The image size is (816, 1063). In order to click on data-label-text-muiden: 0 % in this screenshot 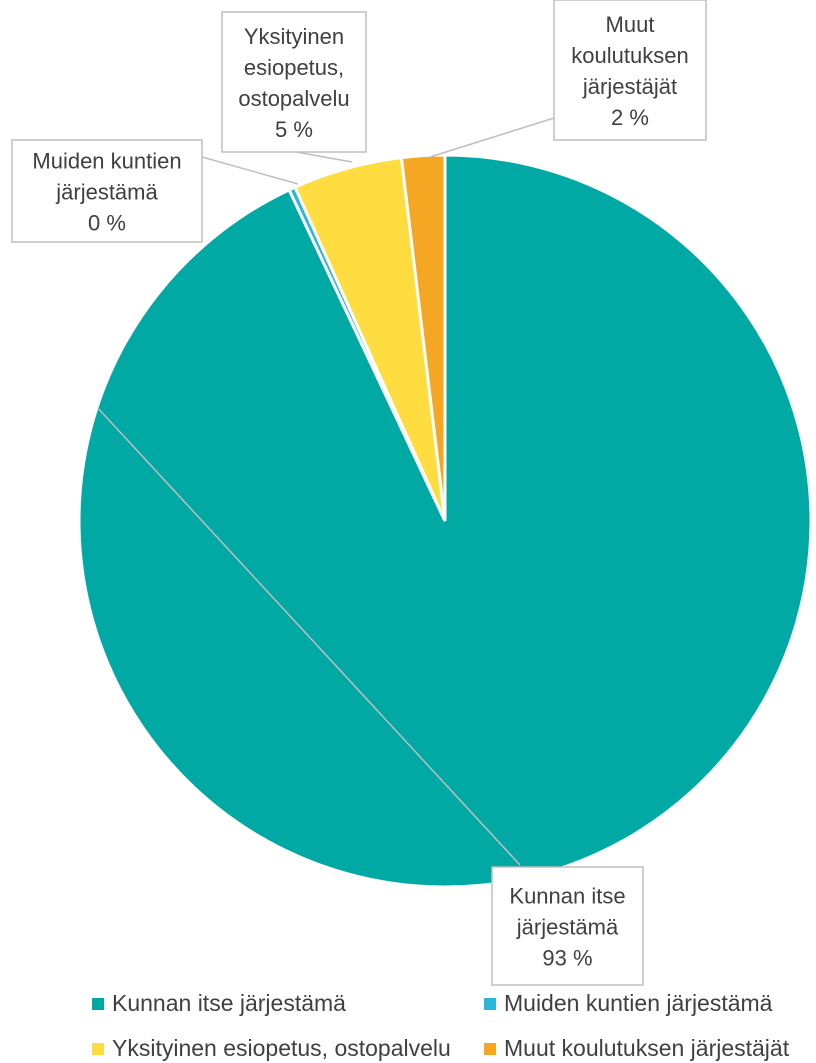, I will do `click(107, 223)`.